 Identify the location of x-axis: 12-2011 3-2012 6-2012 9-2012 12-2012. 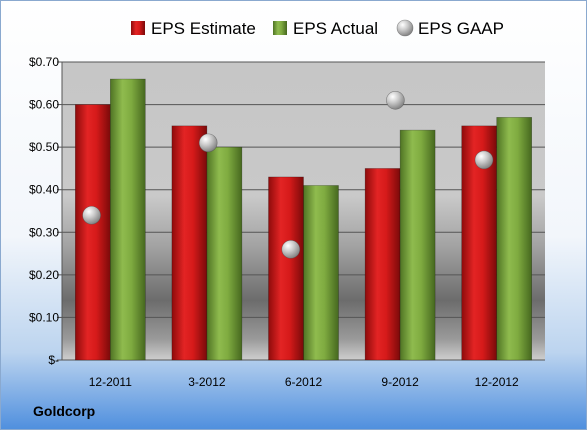
(304, 382).